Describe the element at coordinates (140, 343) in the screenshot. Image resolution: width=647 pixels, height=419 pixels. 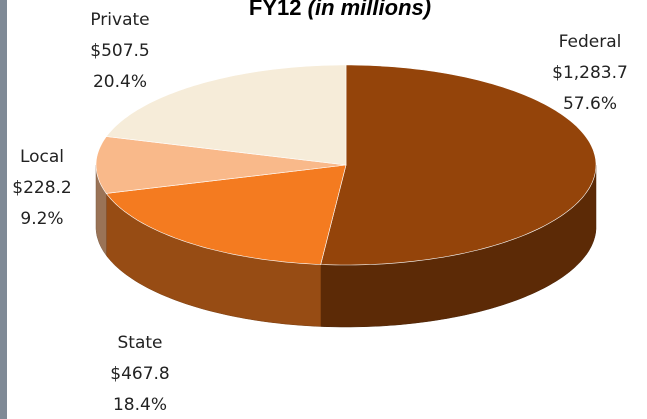
I see `slice-label: State` at that location.